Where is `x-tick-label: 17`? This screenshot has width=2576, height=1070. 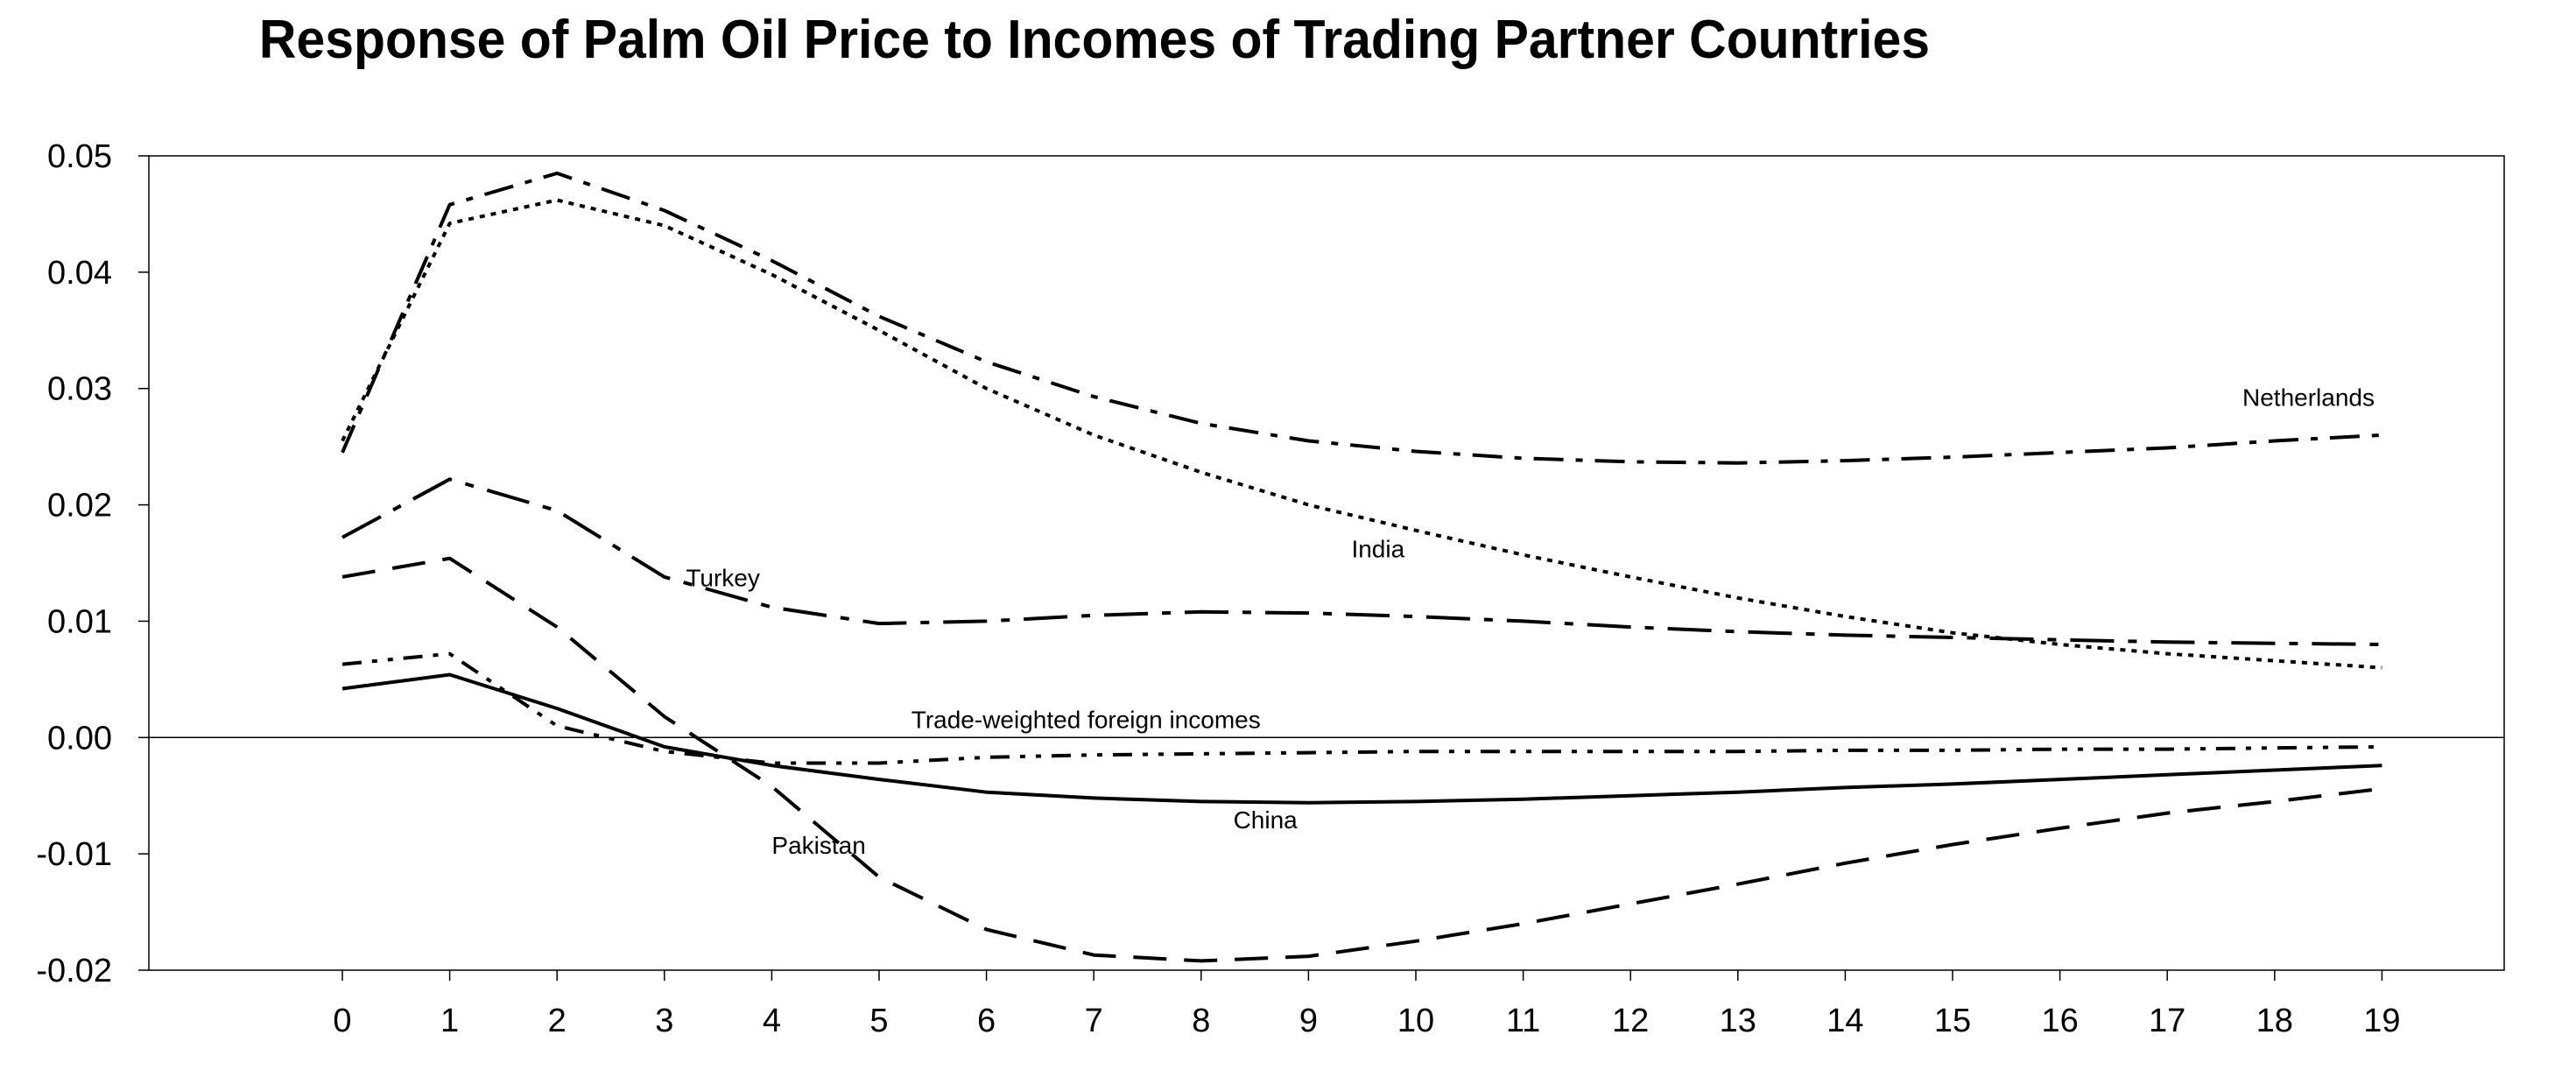
x-tick-label: 17 is located at coordinates (2167, 1021).